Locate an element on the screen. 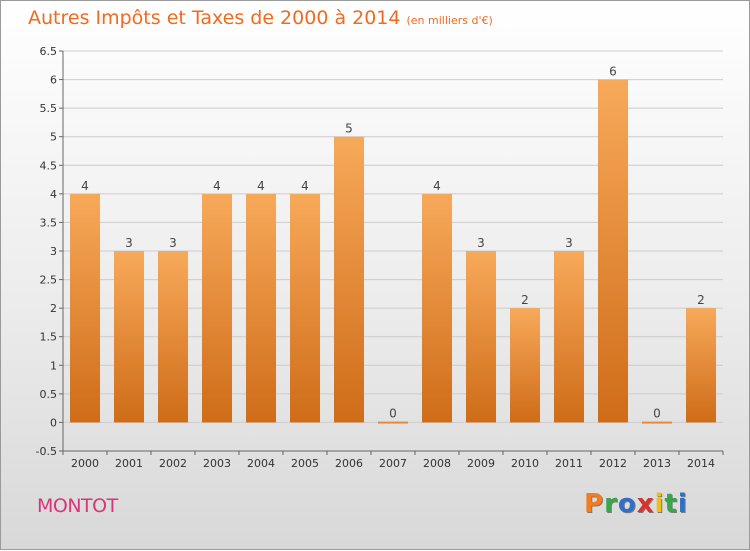 The width and height of the screenshot is (750, 551). logo-letter: t is located at coordinates (671, 504).